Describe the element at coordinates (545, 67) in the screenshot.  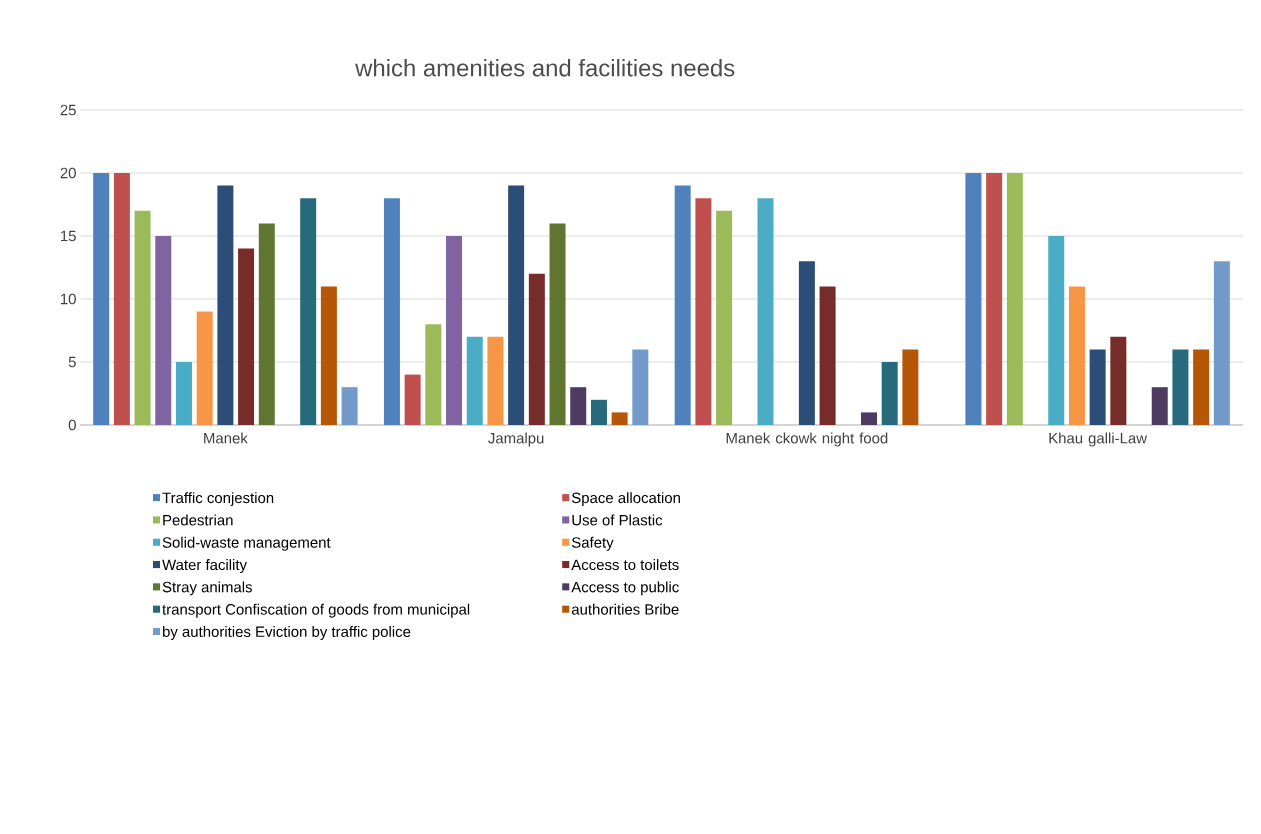
I see `chart-title: which amenities and facilities needs` at that location.